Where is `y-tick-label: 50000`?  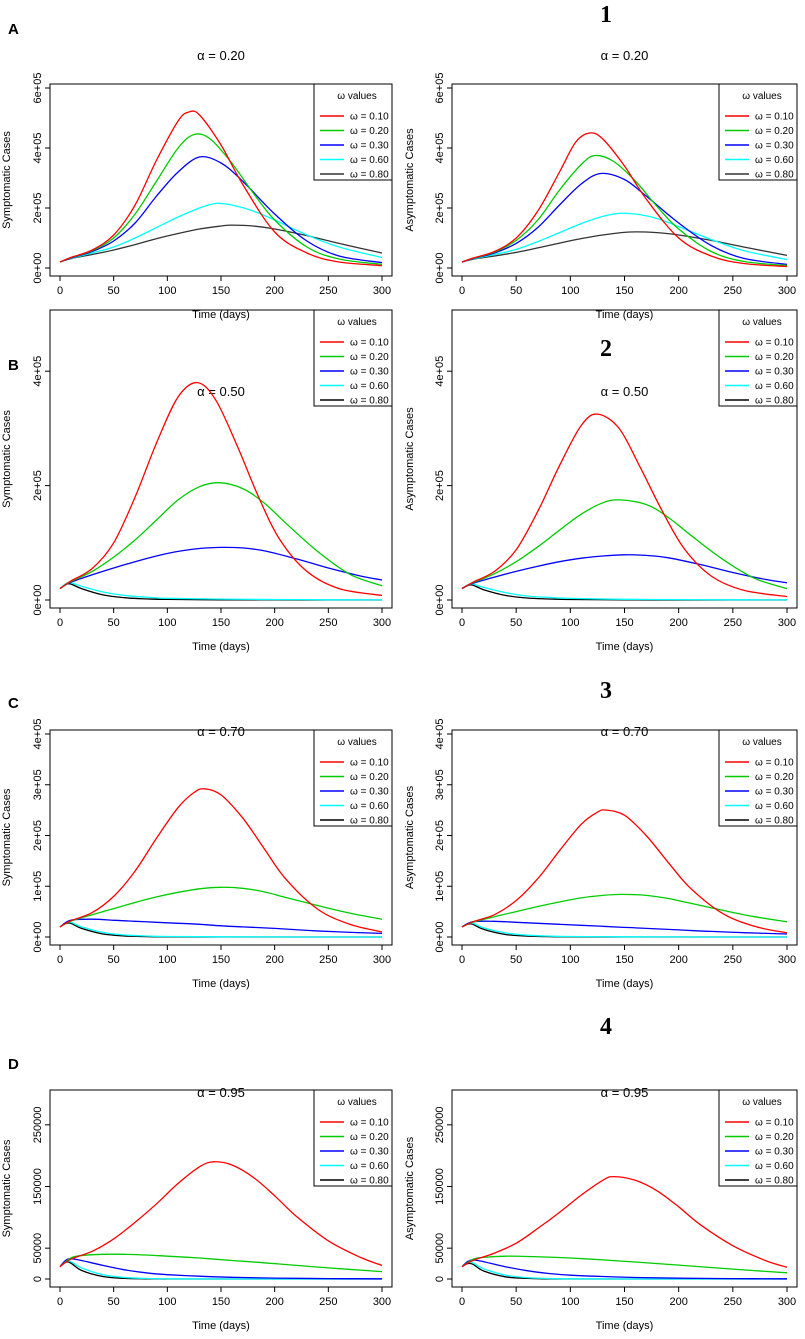
y-tick-label: 50000 is located at coordinates (440, 1248).